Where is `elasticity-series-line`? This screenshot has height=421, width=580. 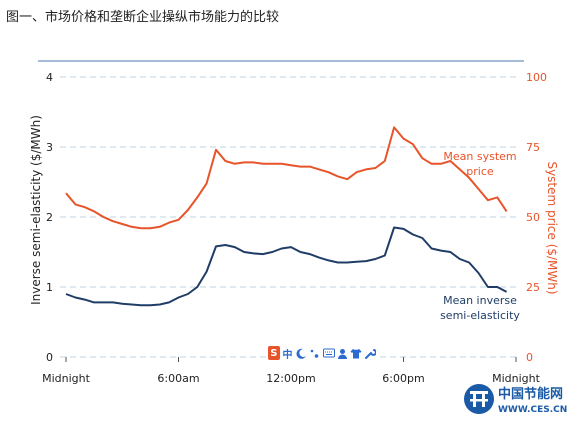 elasticity-series-line is located at coordinates (286, 266).